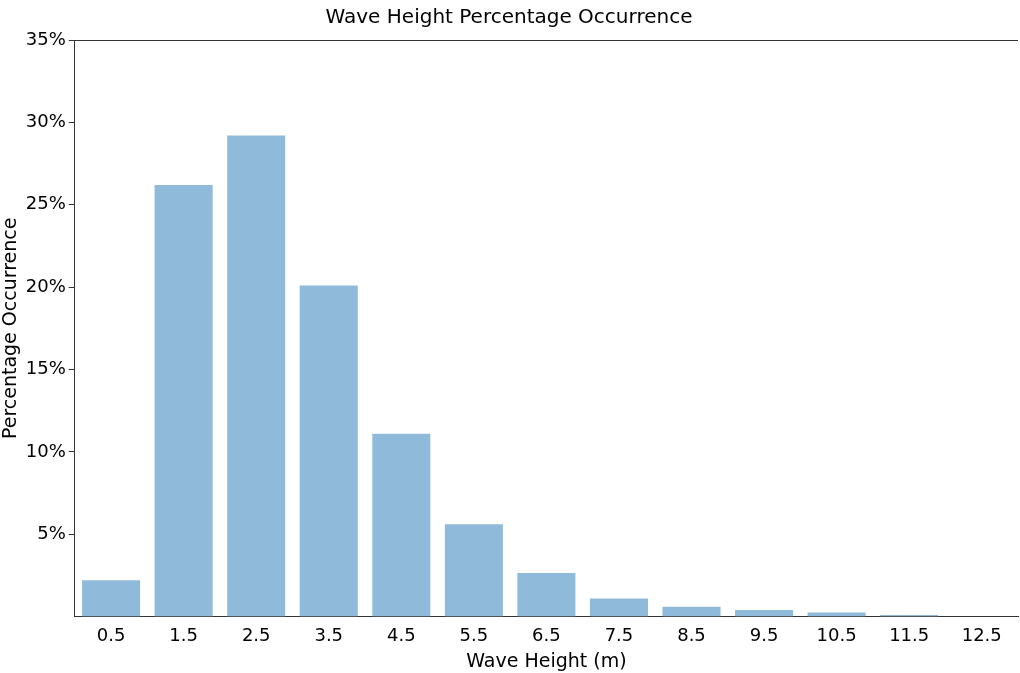 The width and height of the screenshot is (1020, 673). What do you see at coordinates (51, 532) in the screenshot?
I see `y-tick-label: 5%` at bounding box center [51, 532].